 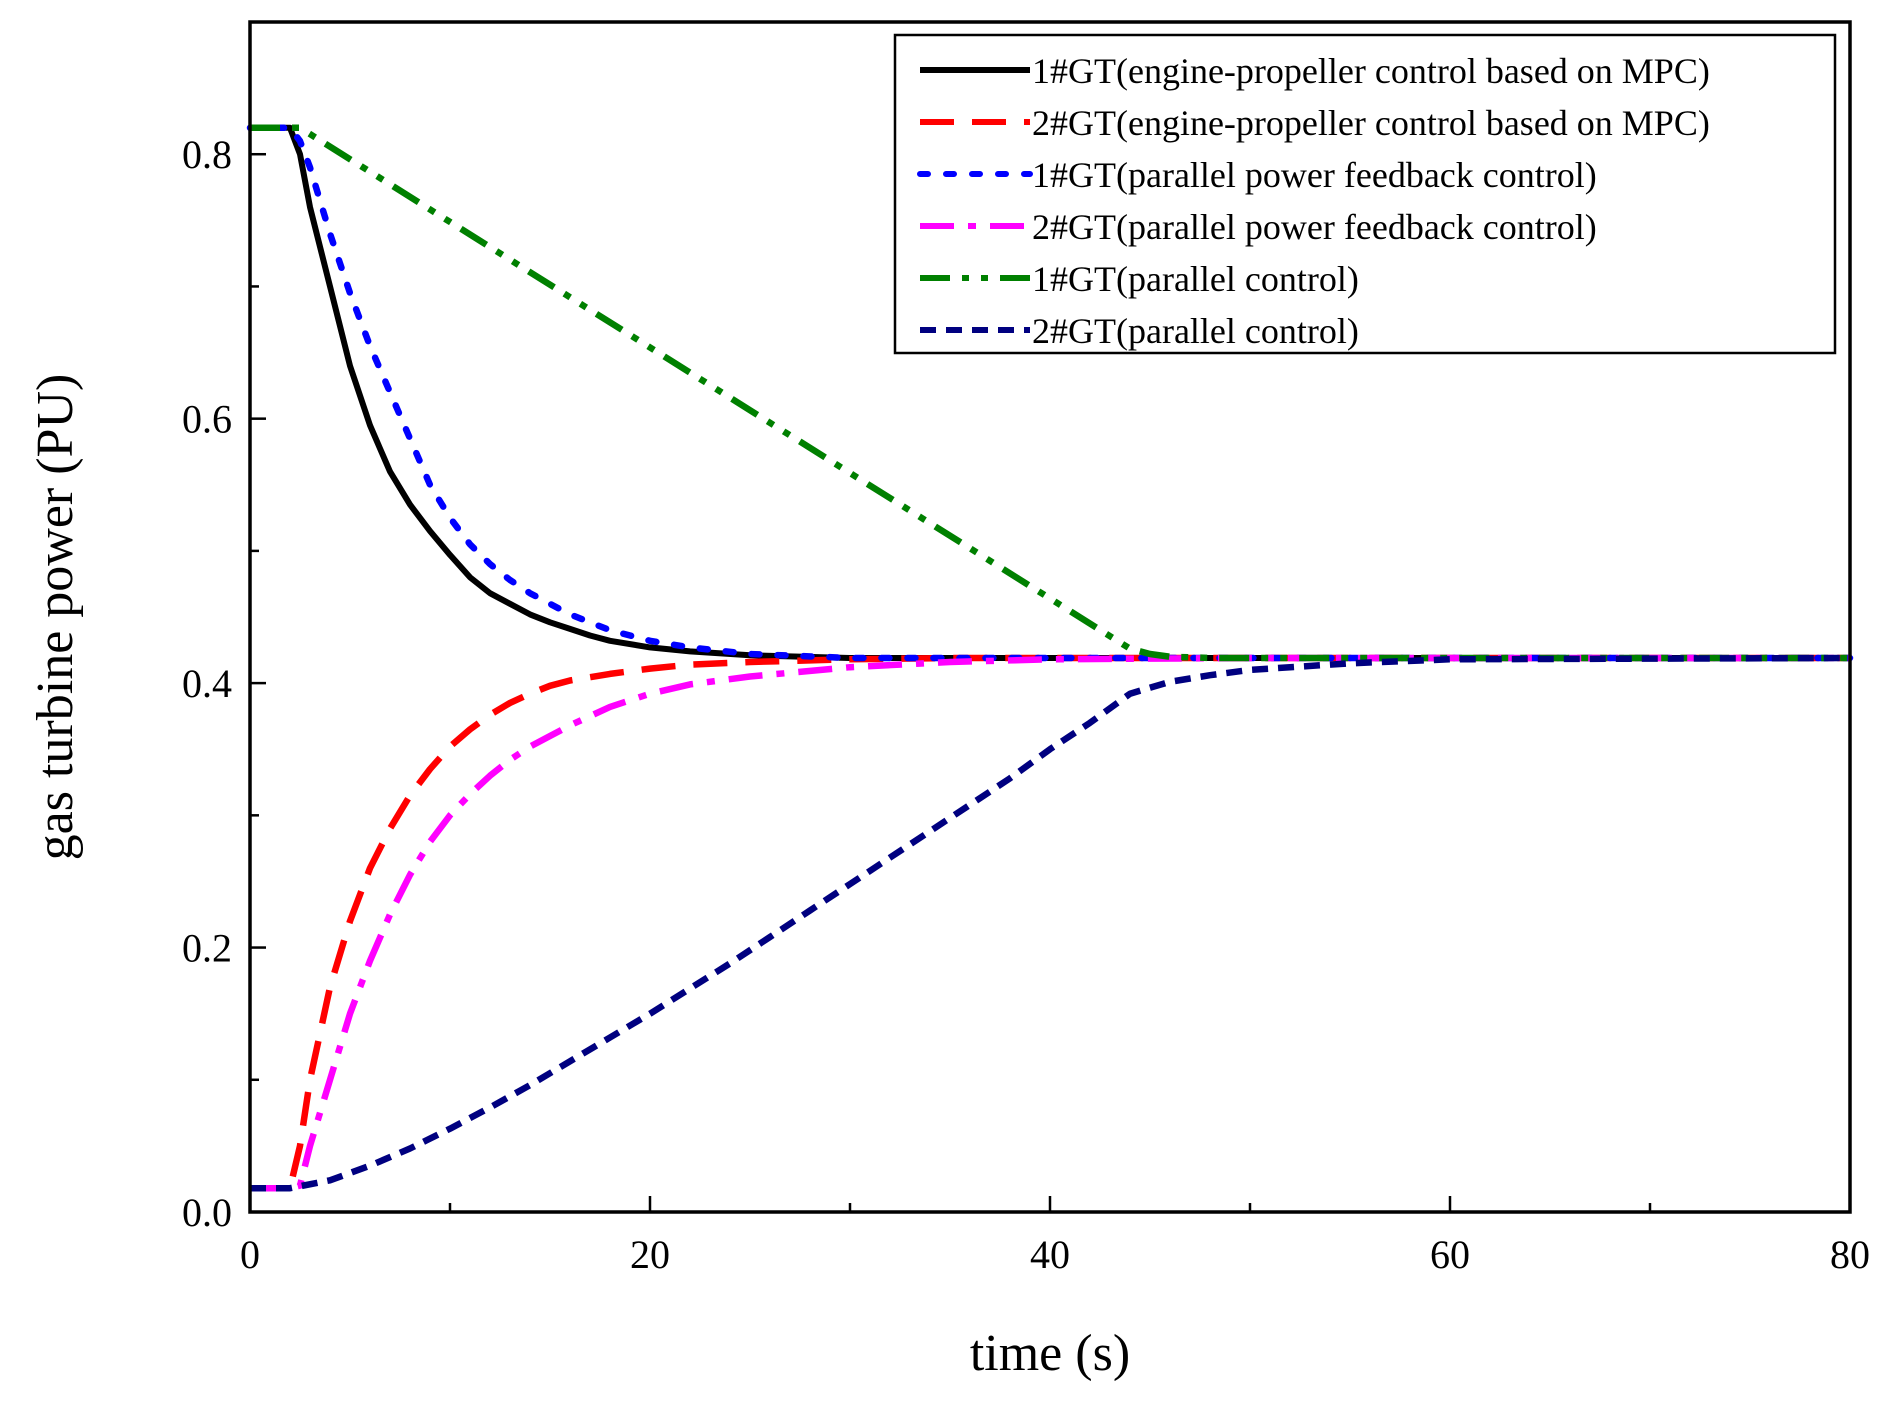 I want to click on x-tick-label: 60, so click(x=1450, y=1254).